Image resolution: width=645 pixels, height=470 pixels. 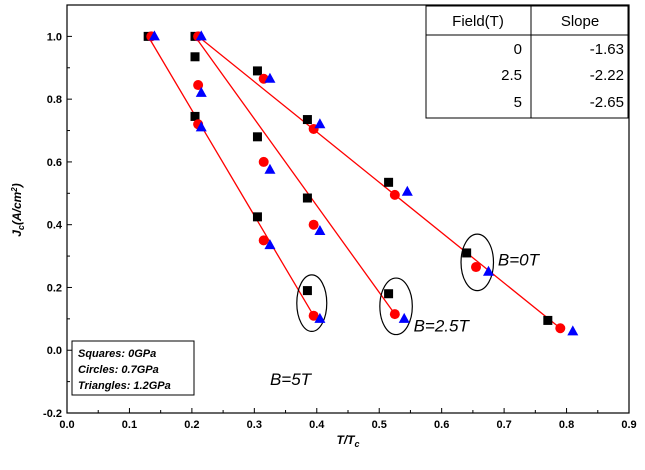 I want to click on x-tick-label: 0.3, so click(x=254, y=425).